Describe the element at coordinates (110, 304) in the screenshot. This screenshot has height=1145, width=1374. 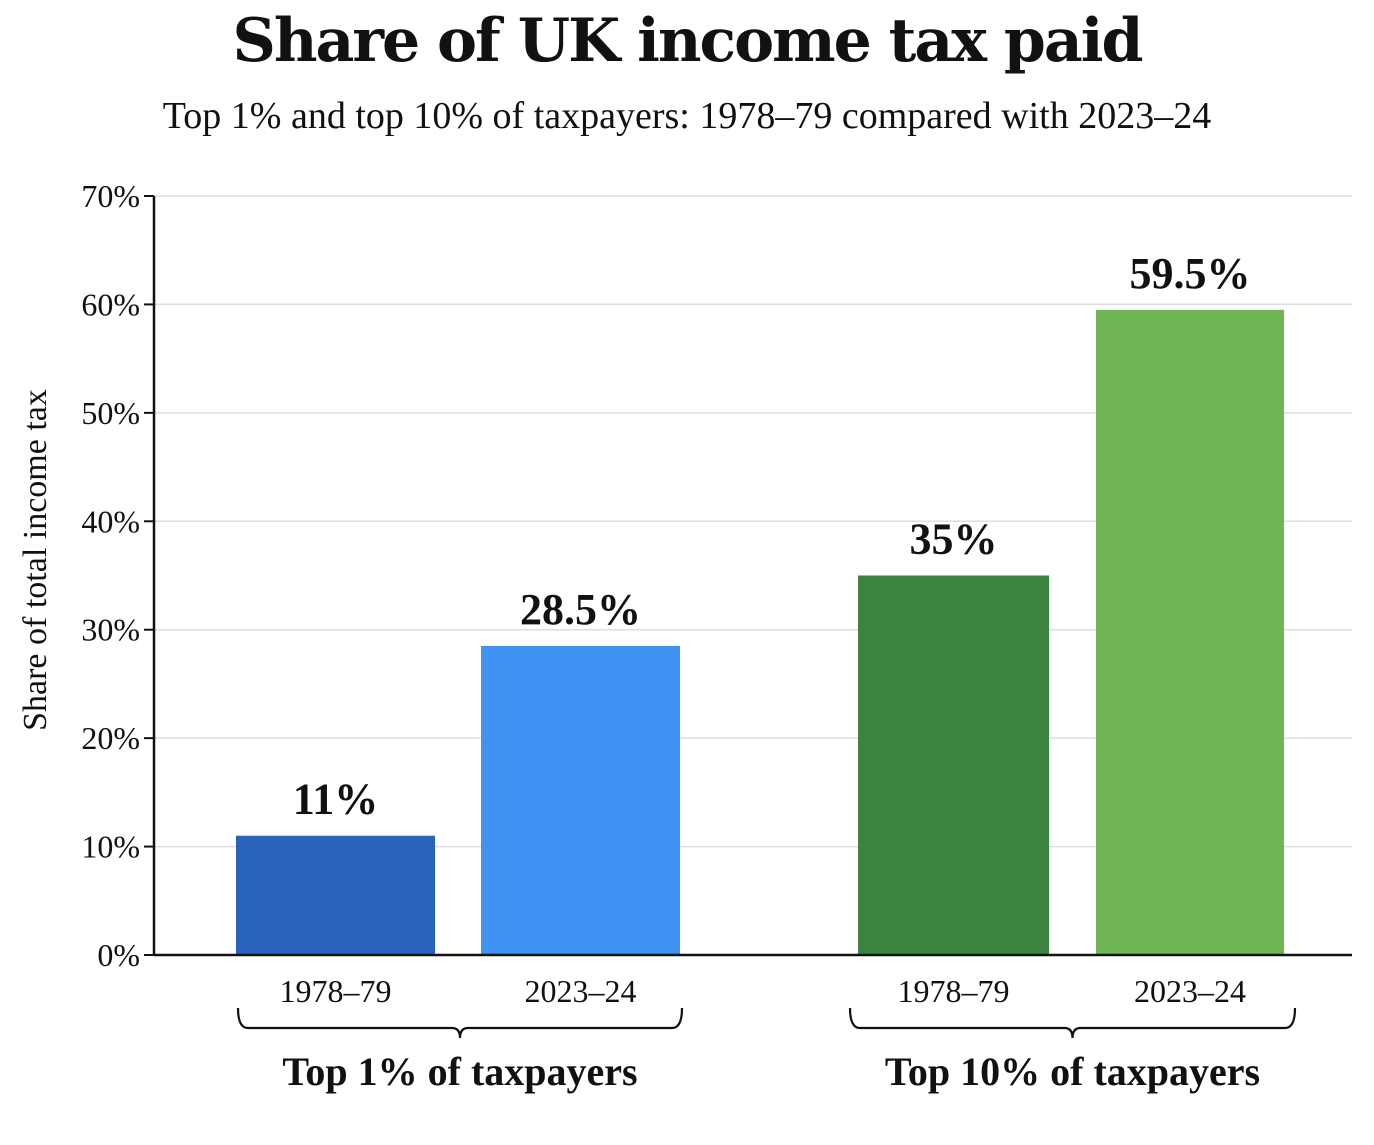
I see `y-tick-label: 60%` at that location.